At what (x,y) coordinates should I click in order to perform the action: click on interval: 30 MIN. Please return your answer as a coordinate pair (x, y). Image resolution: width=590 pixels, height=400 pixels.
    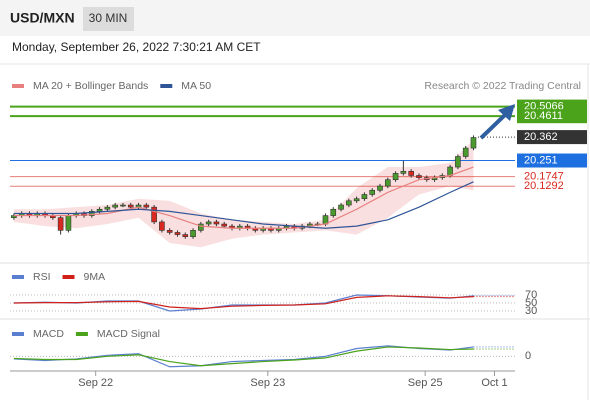
    Looking at the image, I should click on (108, 18).